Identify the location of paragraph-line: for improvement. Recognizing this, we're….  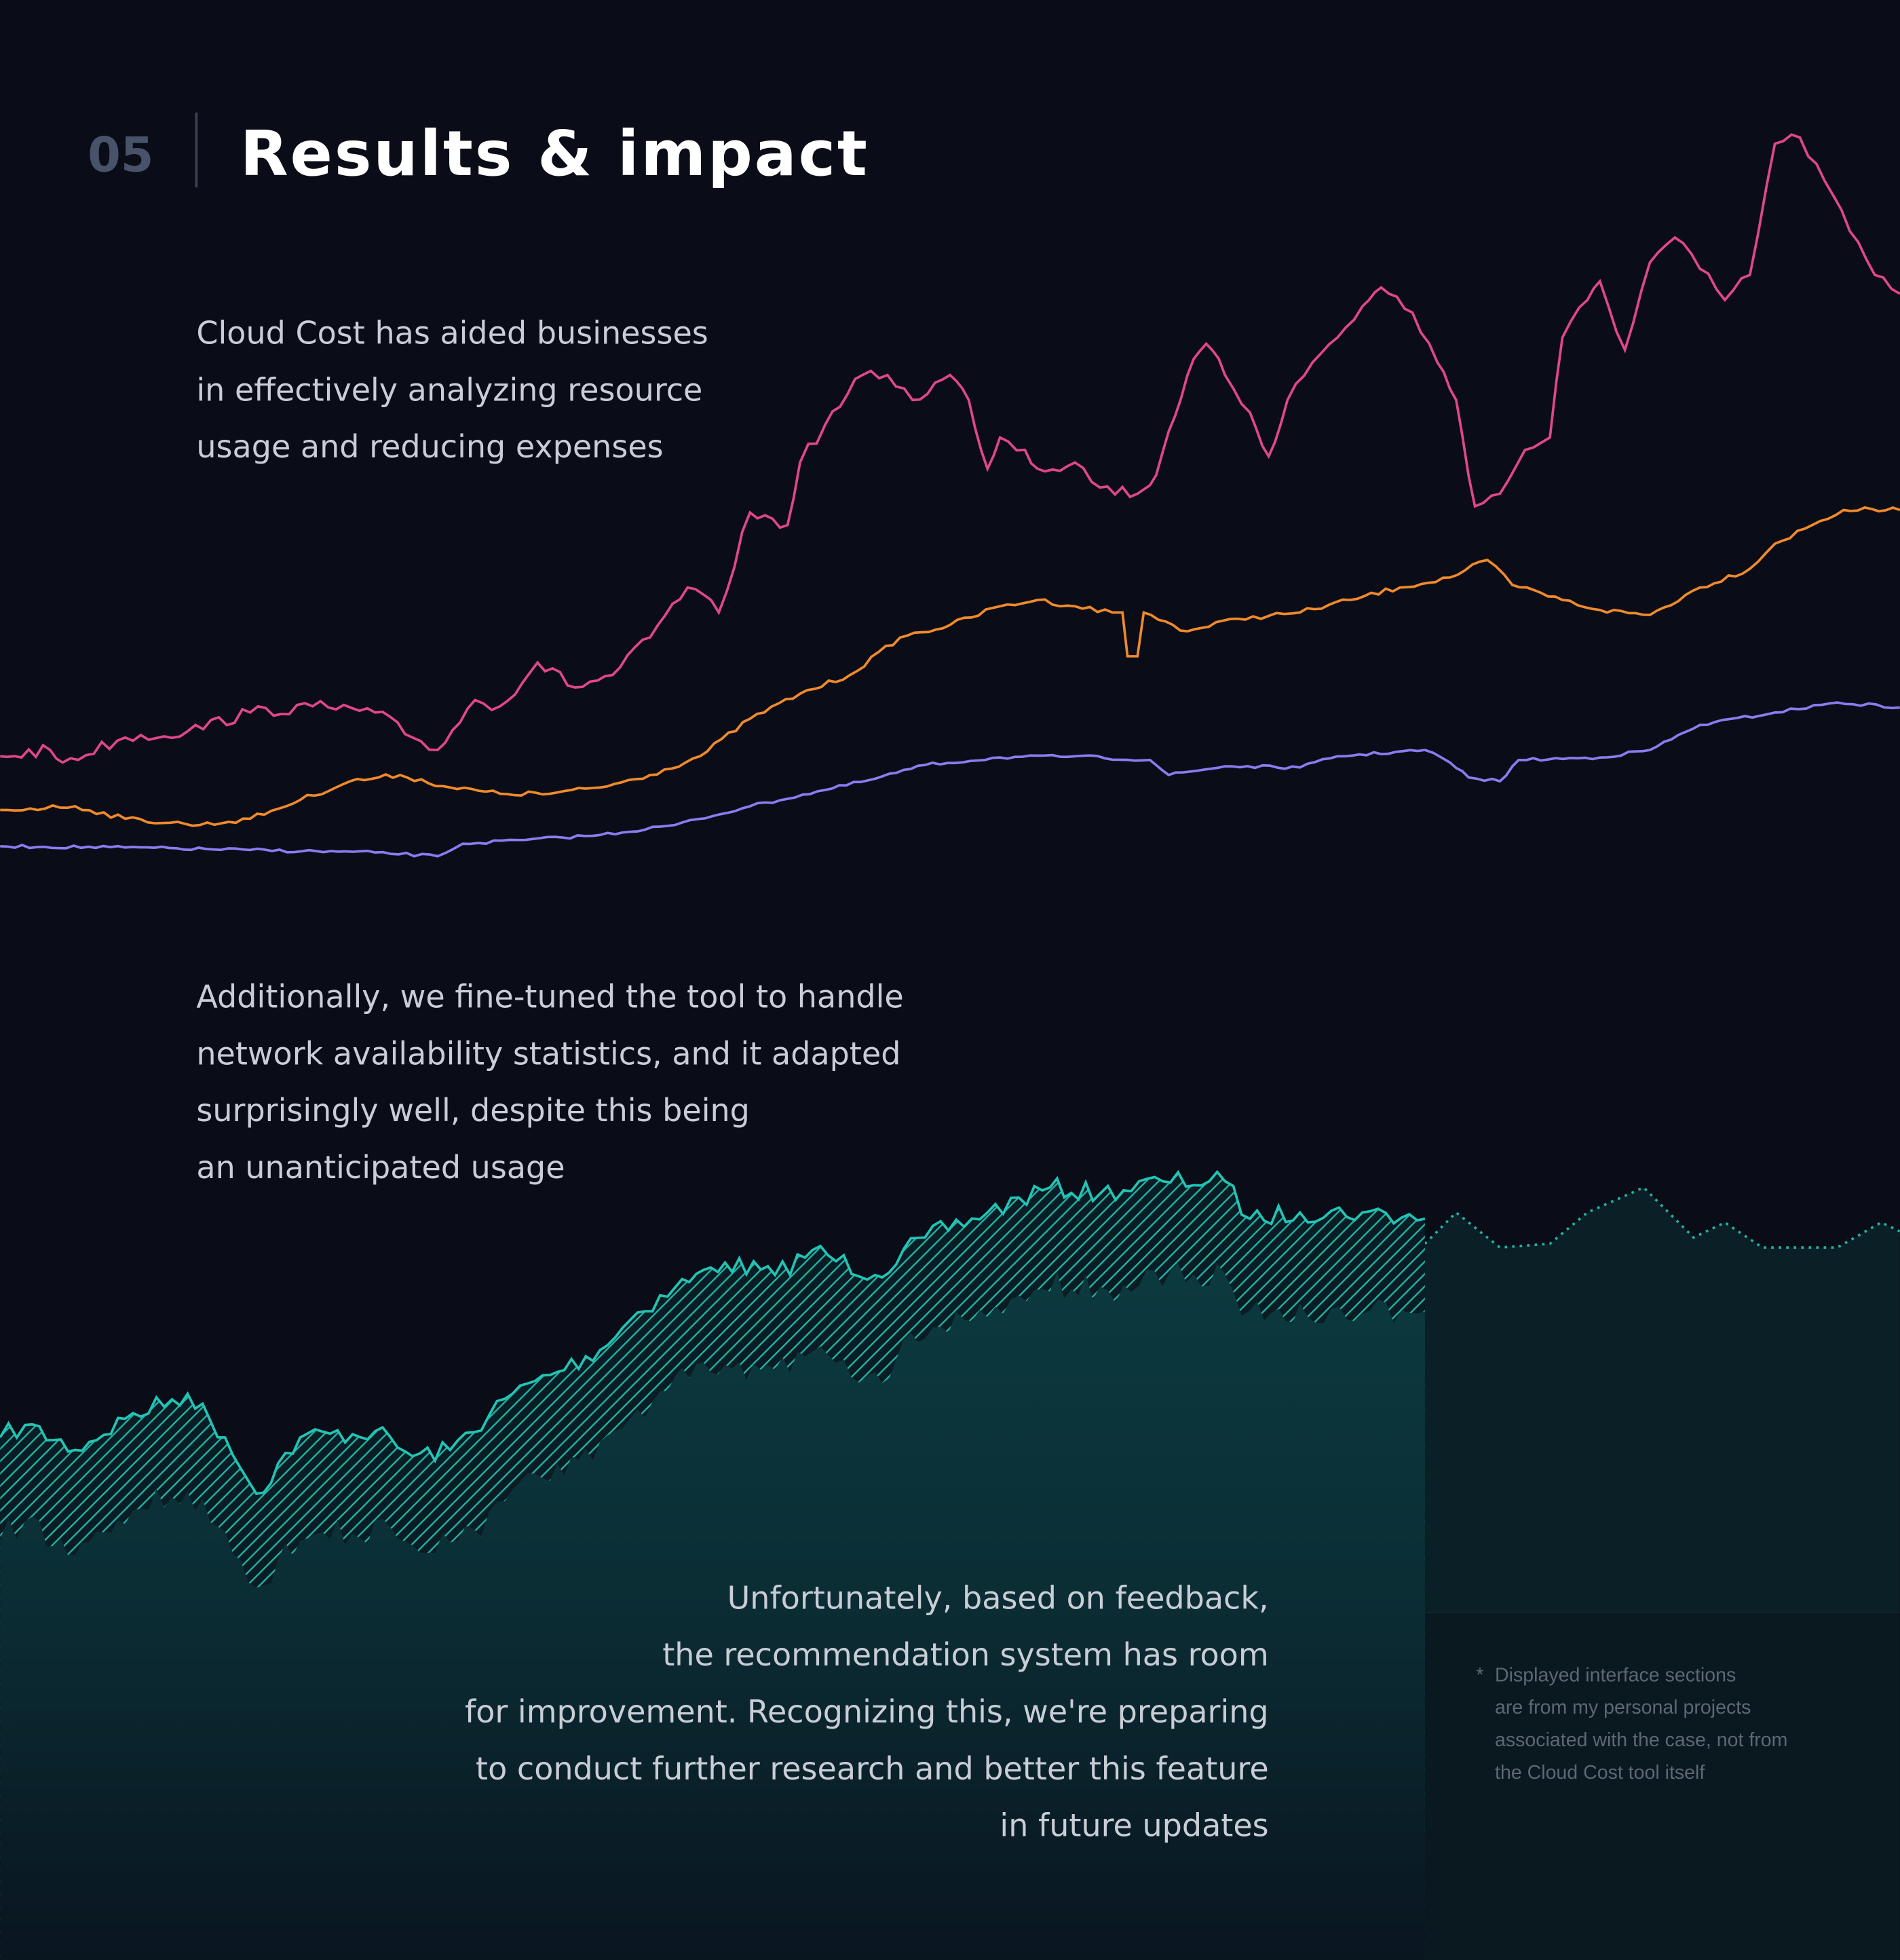
(867, 1711).